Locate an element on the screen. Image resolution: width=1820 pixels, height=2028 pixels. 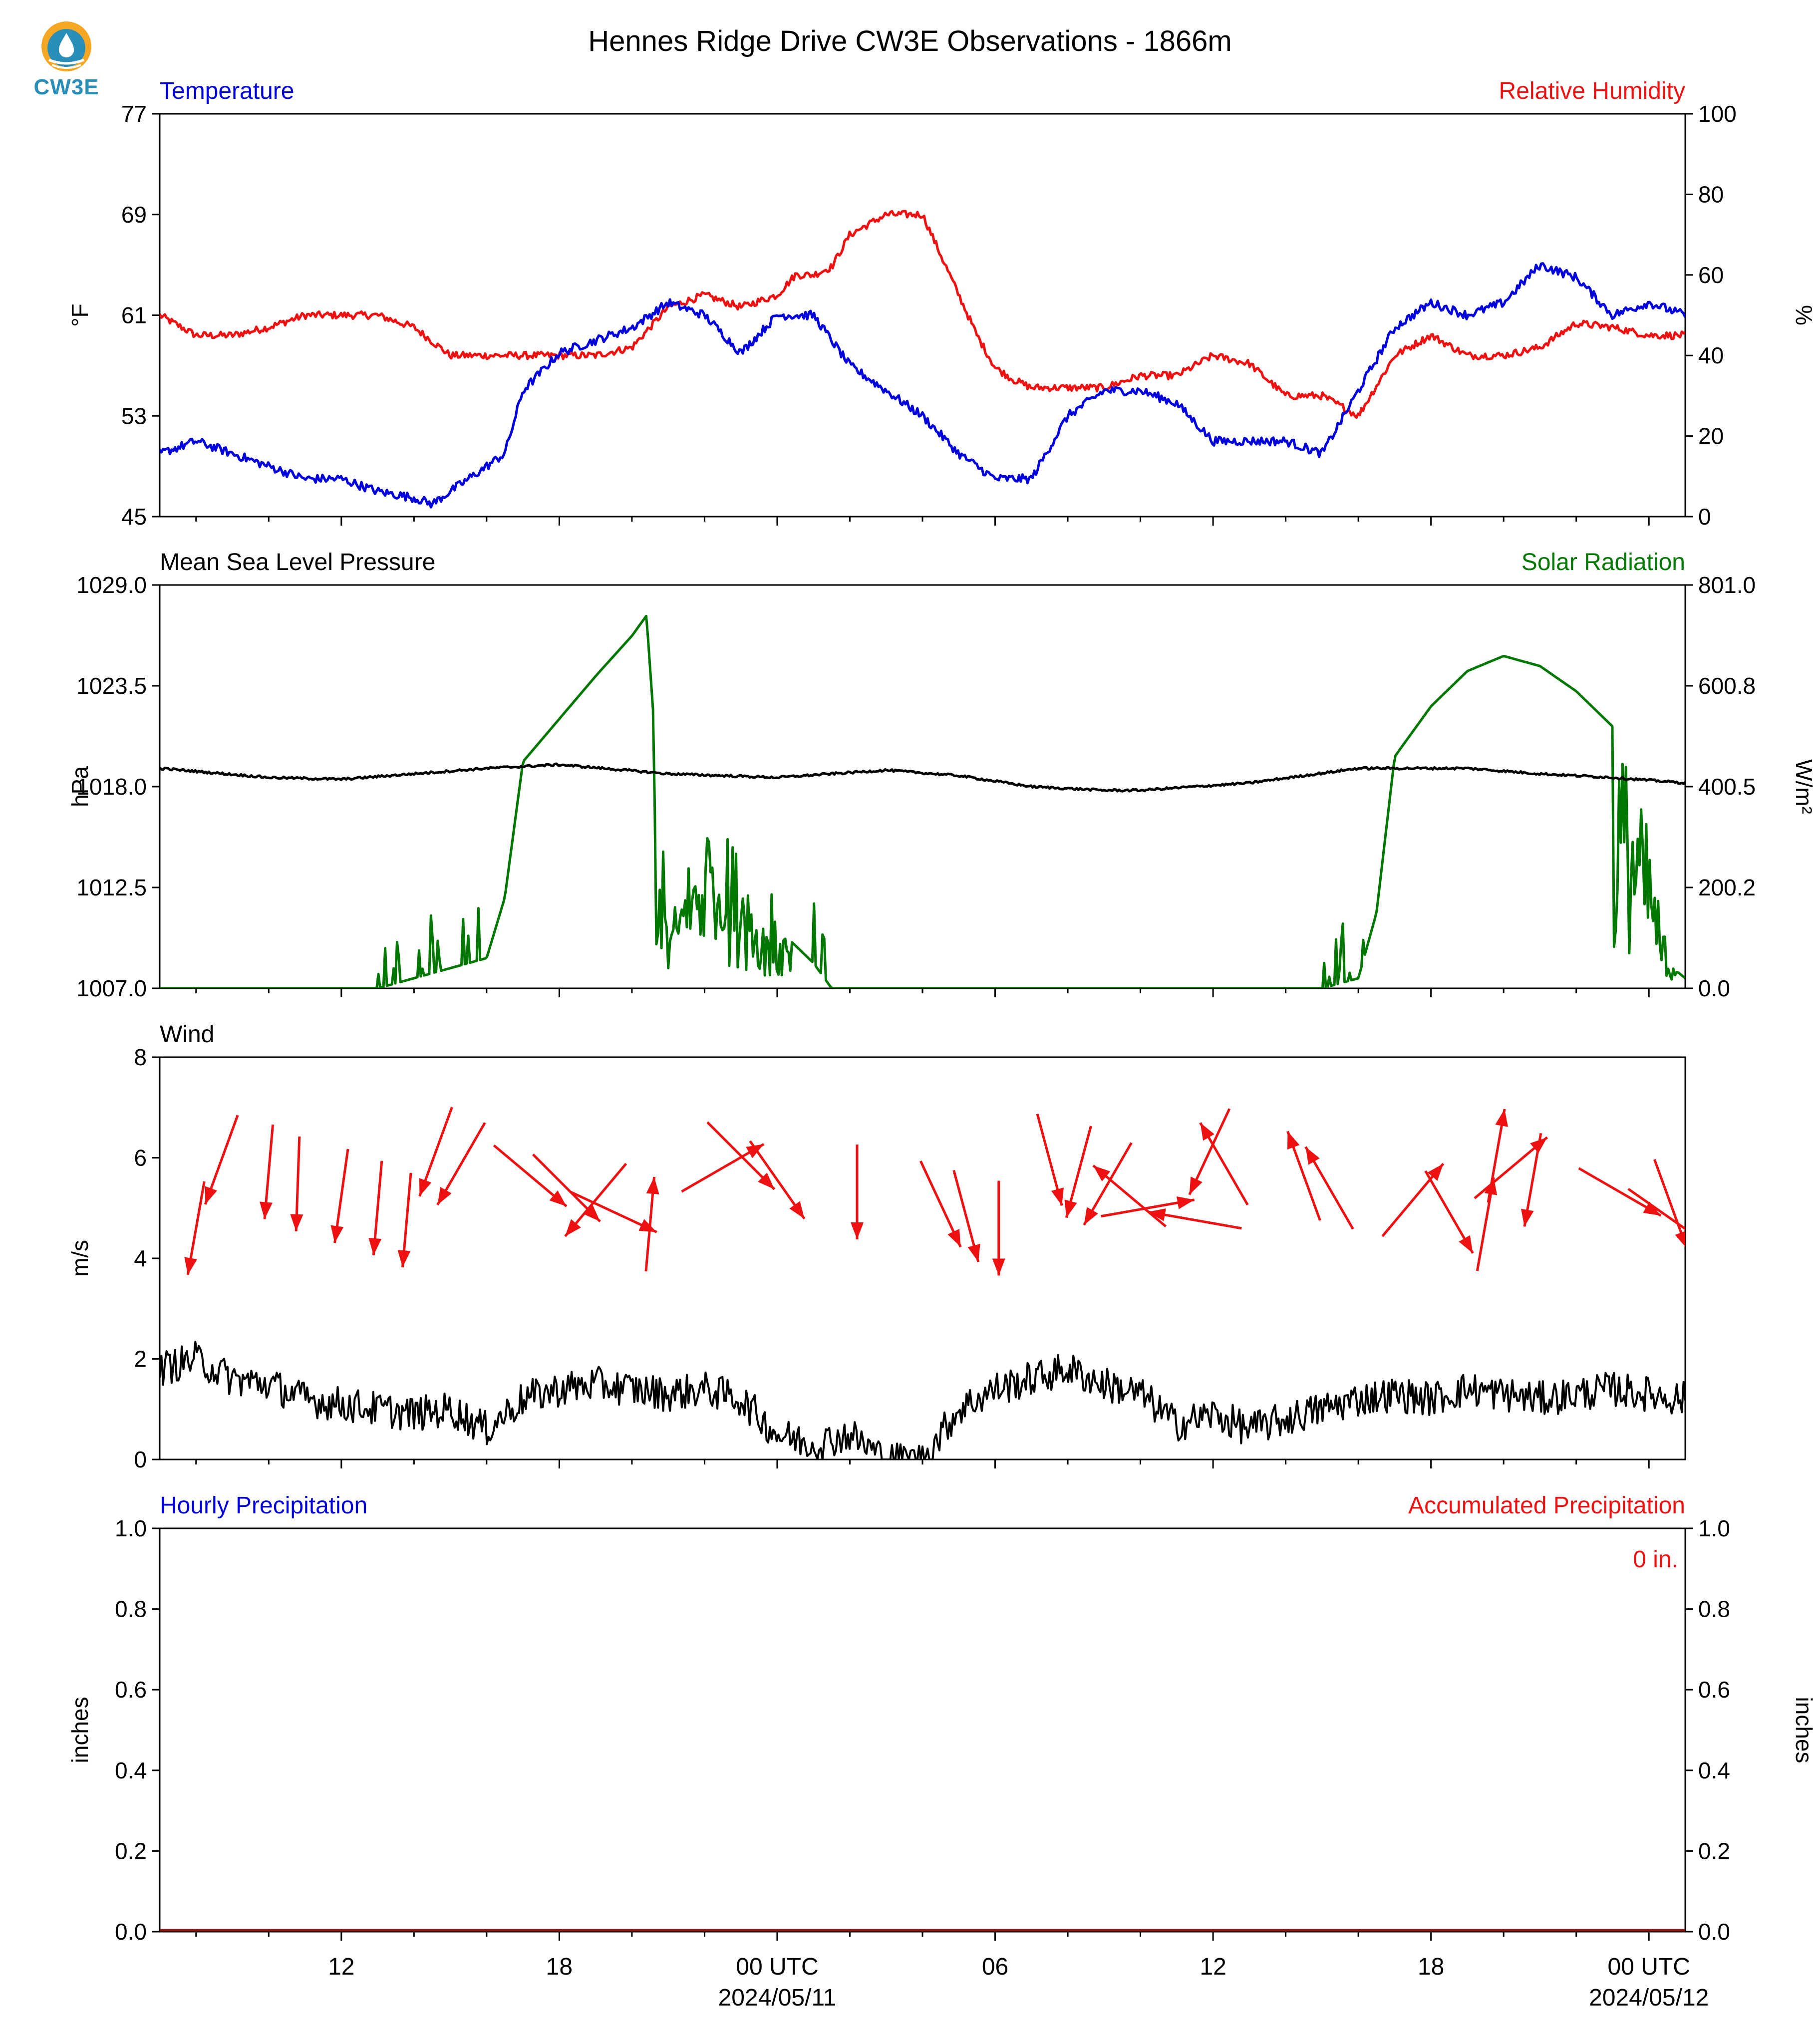
y-tick-label-right: 0.4 is located at coordinates (1714, 1770).